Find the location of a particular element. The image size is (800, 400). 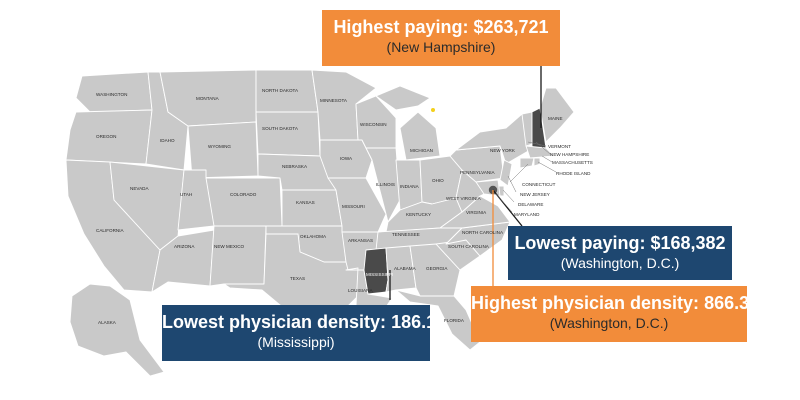

callout-highest-paying-headline: Highest paying: $263,721 is located at coordinates (441, 27).